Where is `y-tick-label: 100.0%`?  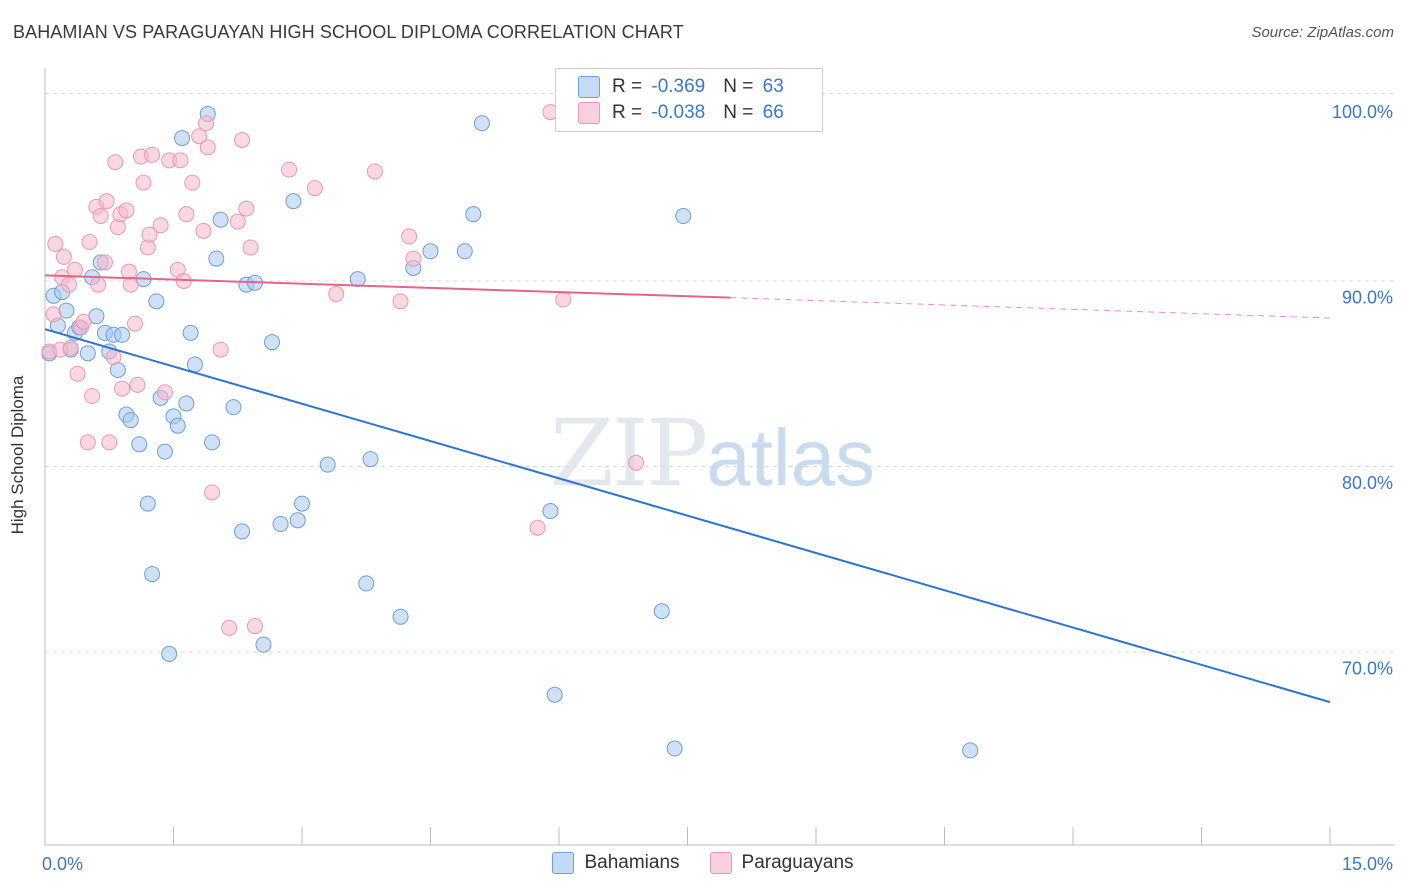 y-tick-label: 100.0% is located at coordinates (1362, 112).